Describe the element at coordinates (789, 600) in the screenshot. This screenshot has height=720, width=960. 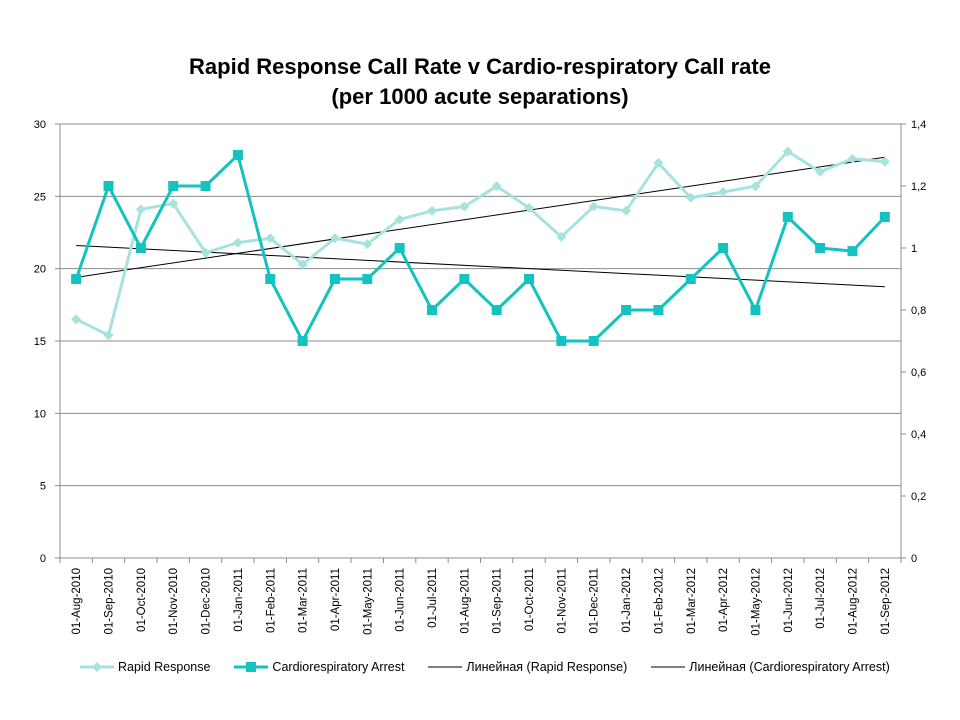
I see `x-tick-label-22: 01-Jun-2012` at that location.